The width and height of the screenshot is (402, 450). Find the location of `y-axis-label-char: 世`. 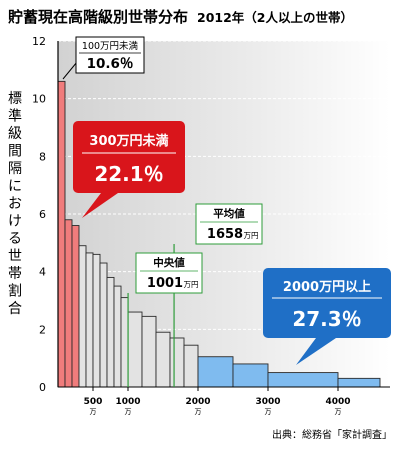

y-axis-label-char: 世 is located at coordinates (15, 257).